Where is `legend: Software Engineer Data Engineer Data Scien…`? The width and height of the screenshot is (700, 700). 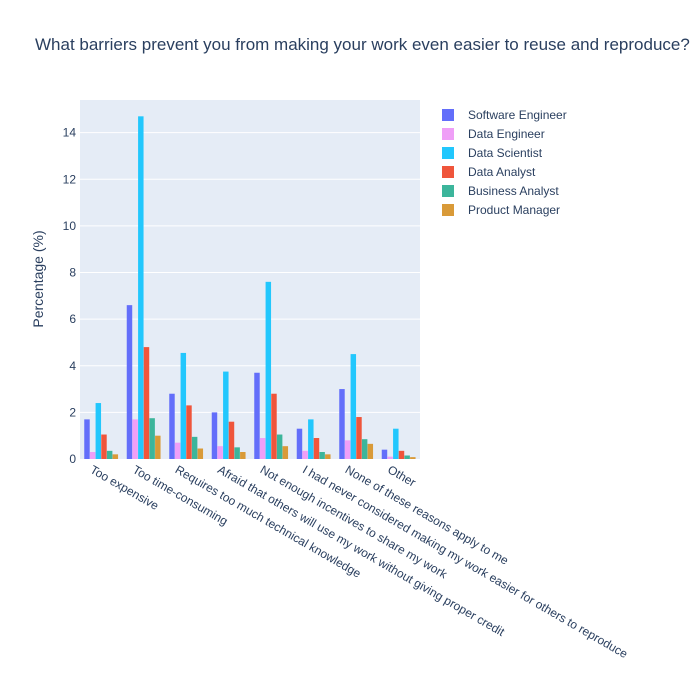 legend: Software Engineer Data Engineer Data Scien… is located at coordinates (504, 162).